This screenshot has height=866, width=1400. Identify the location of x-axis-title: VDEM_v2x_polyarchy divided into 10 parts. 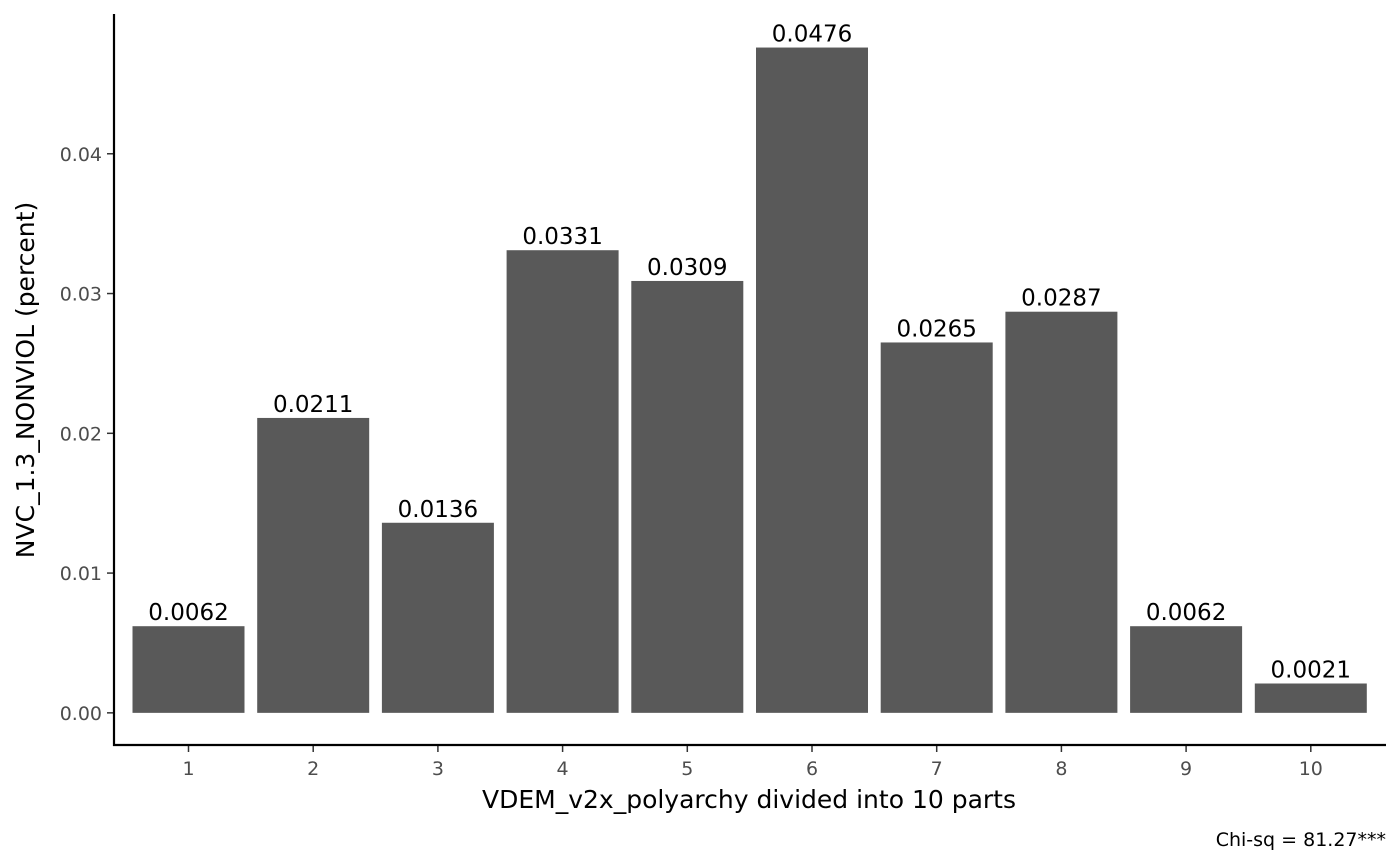
(749, 799).